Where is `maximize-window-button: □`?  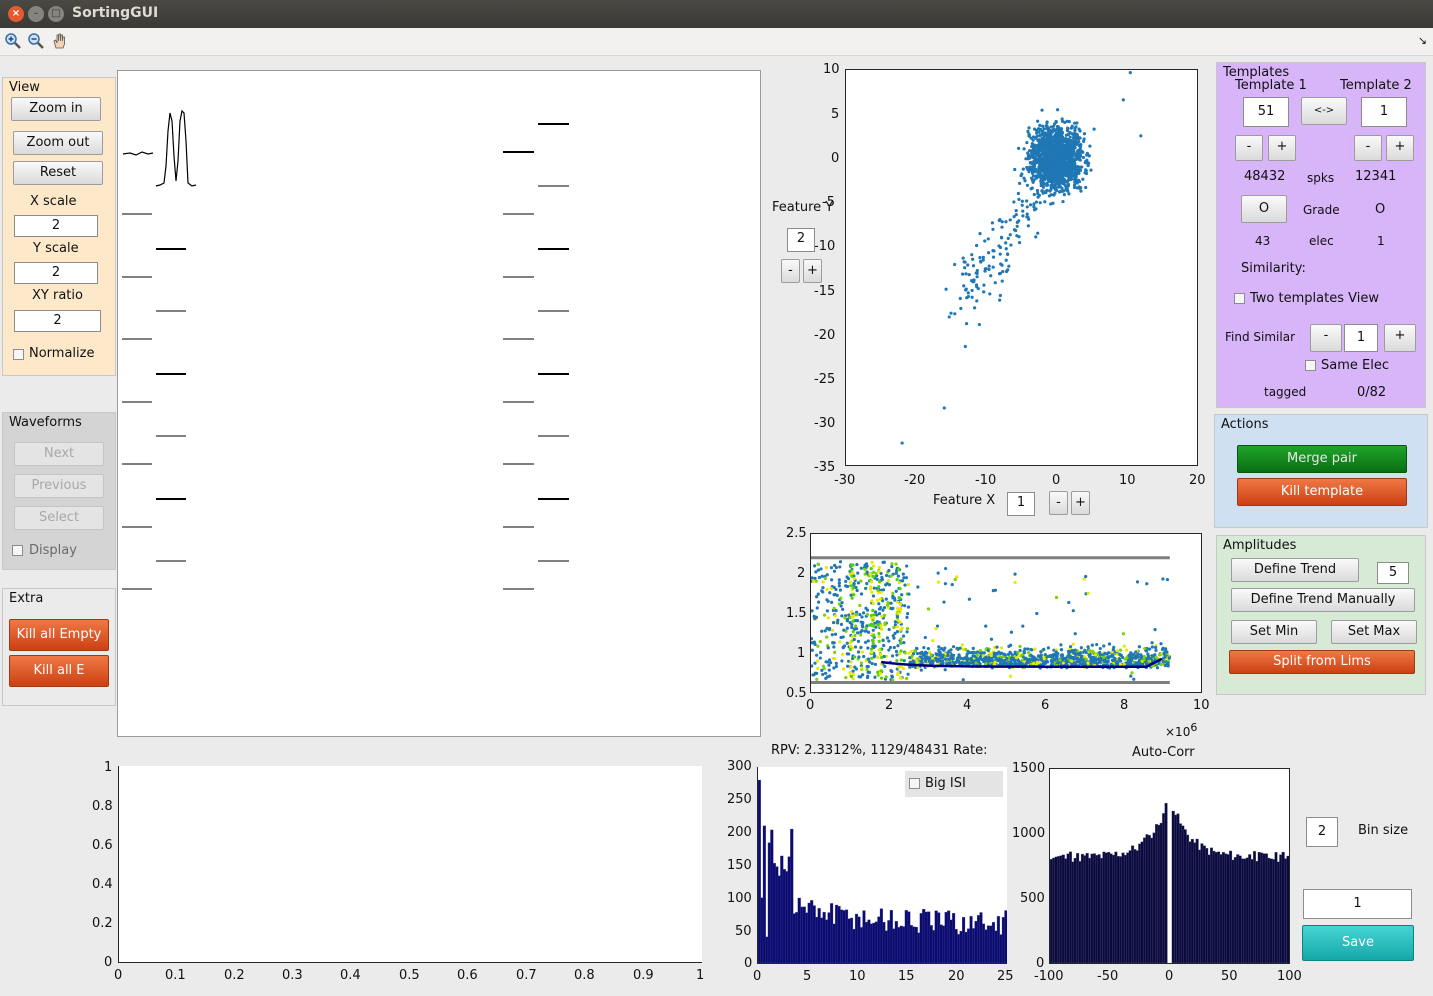
maximize-window-button: □ is located at coordinates (56, 14).